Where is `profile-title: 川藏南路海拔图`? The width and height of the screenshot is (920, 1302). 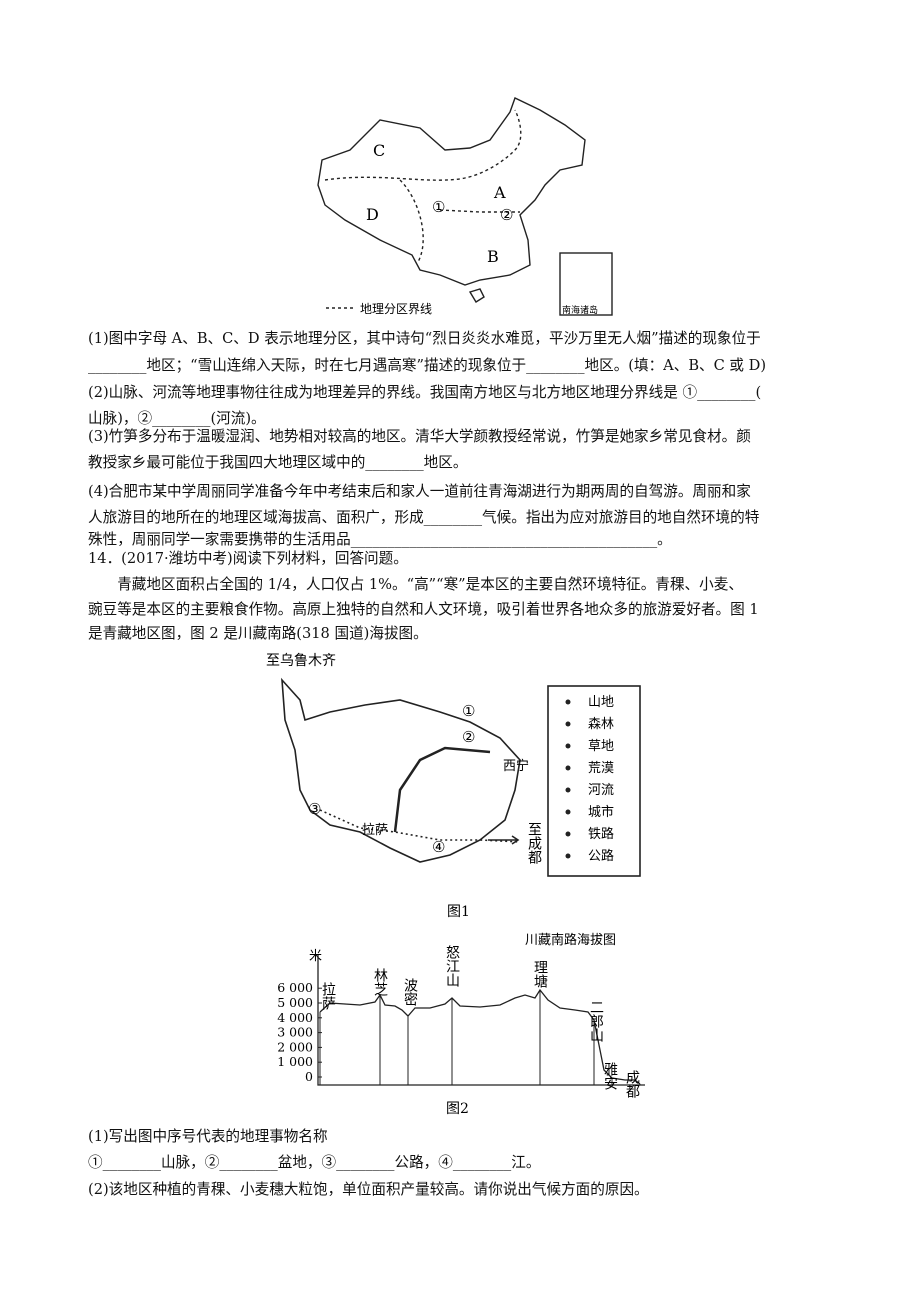
profile-title: 川藏南路海拔图 is located at coordinates (570, 940).